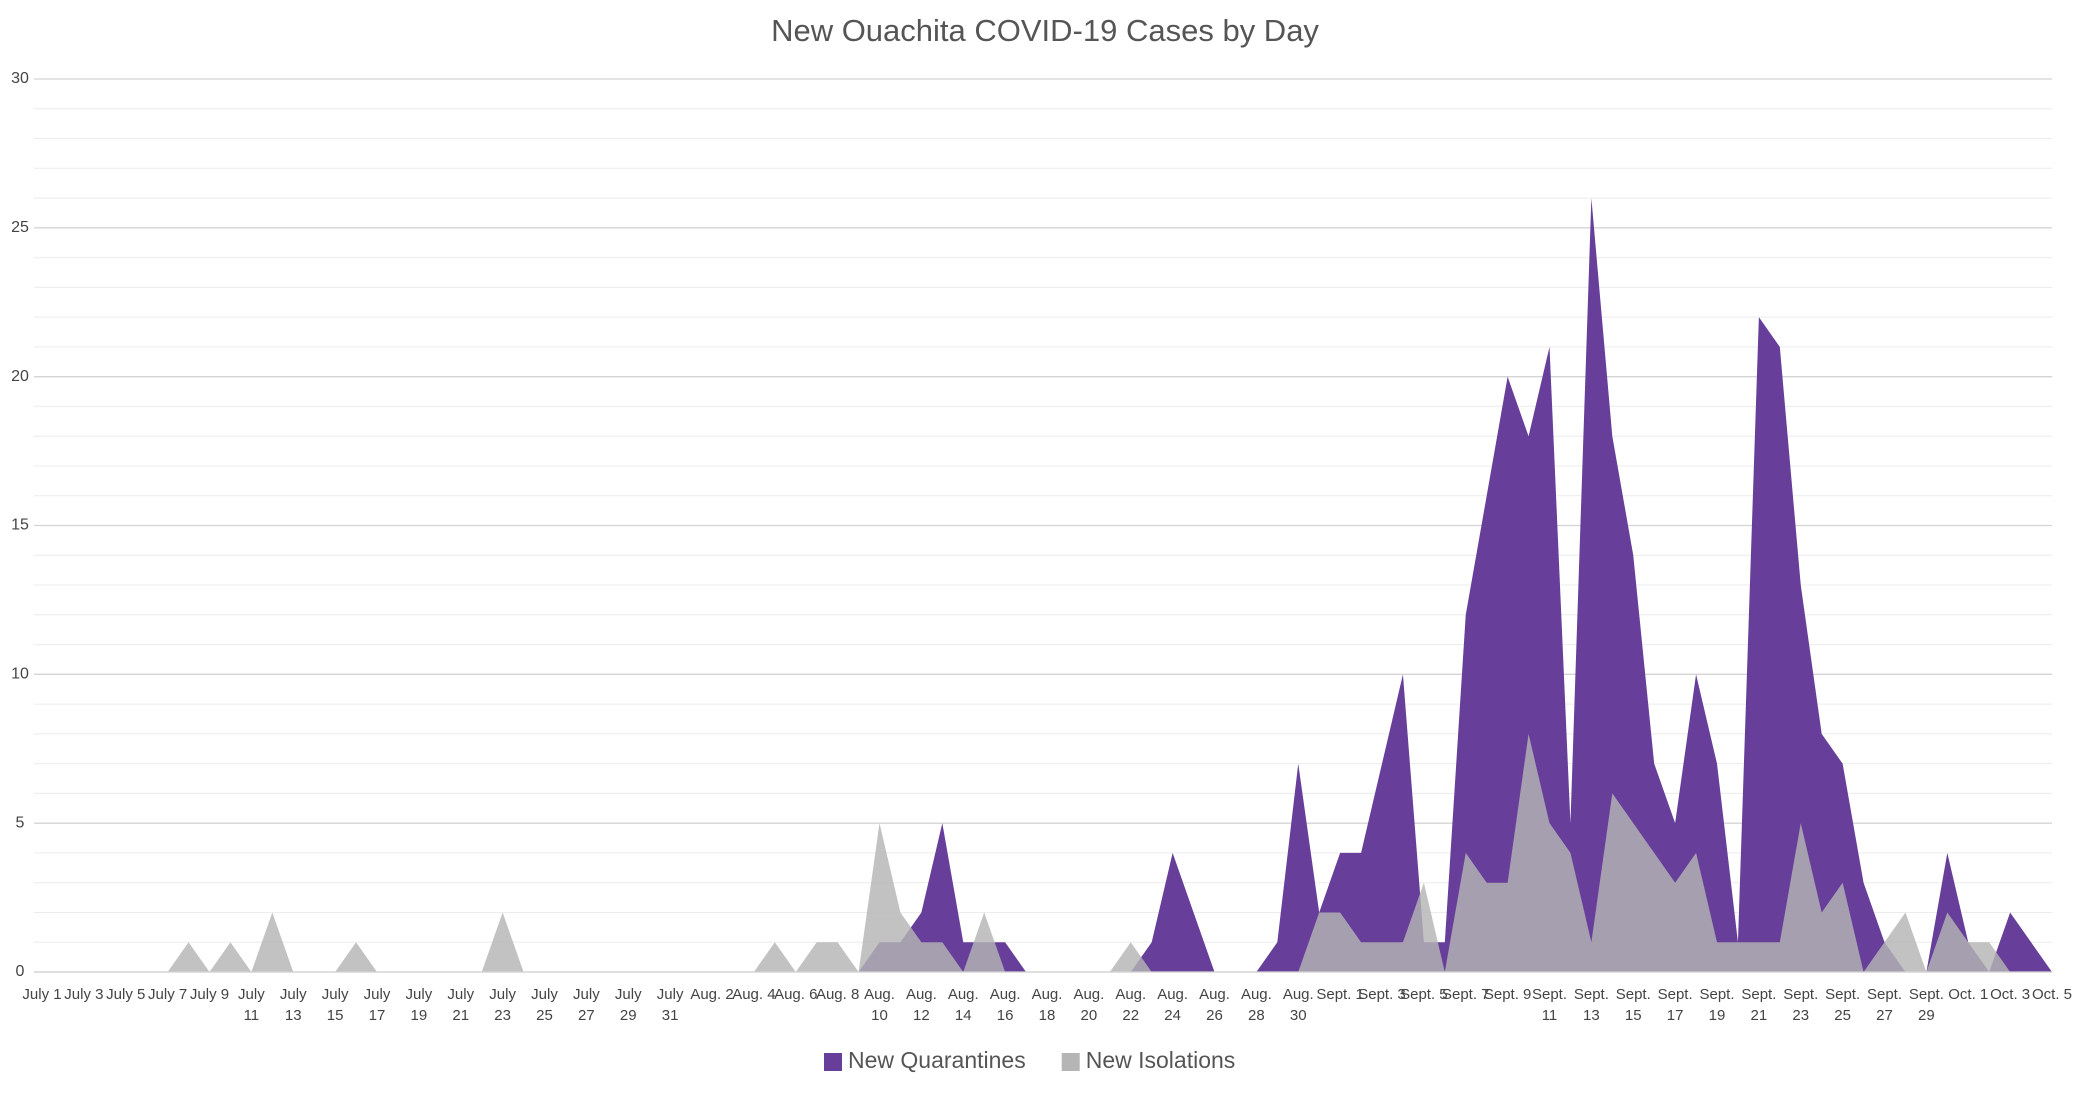 This screenshot has width=2090, height=1098. I want to click on legend: New Quarantines New Isolations, so click(1029, 1060).